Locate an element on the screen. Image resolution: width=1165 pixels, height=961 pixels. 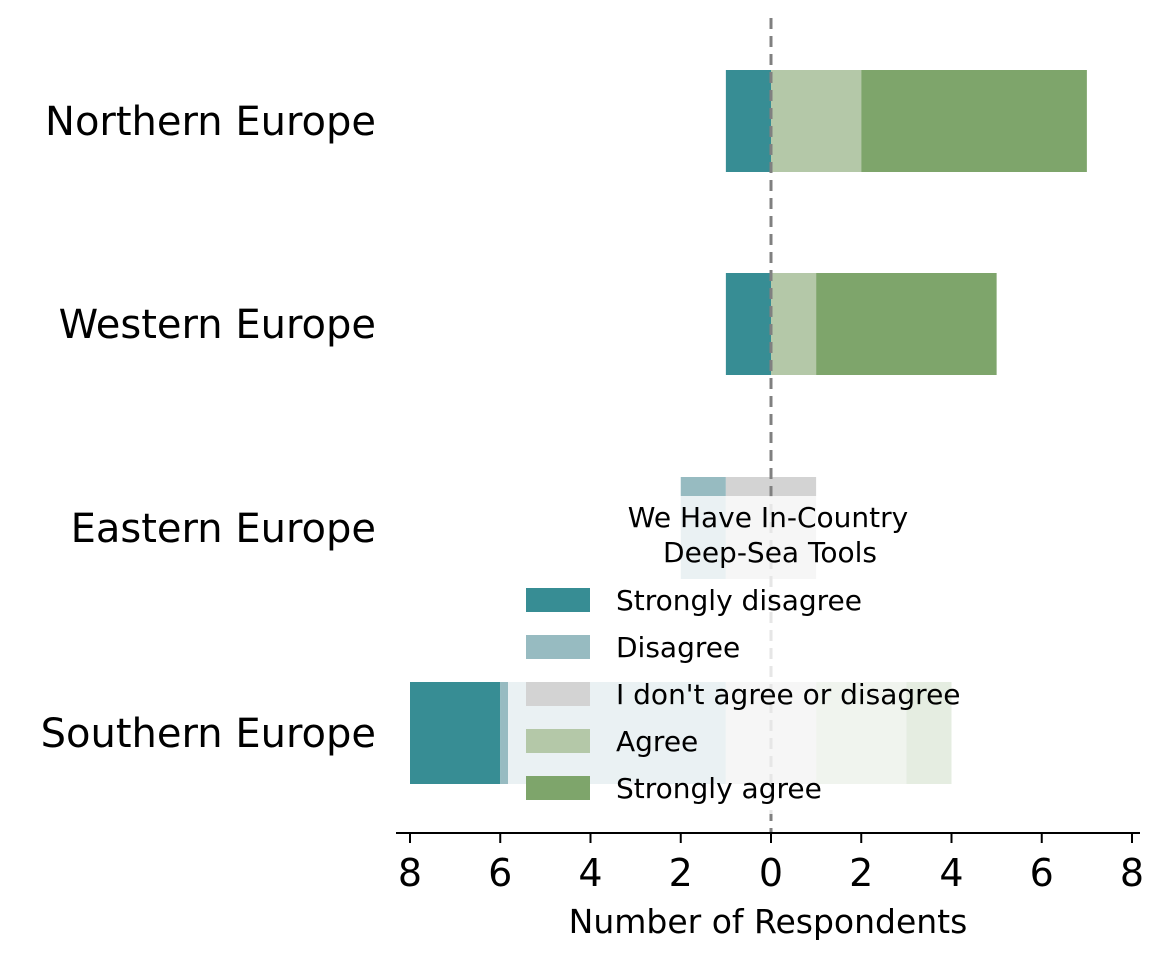
legend-label: Strongly disagree is located at coordinates (739, 600).